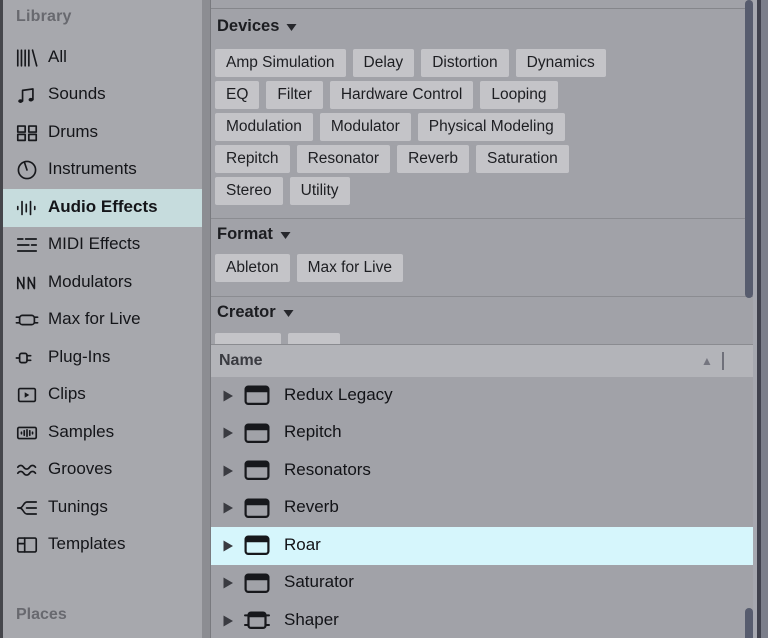 The height and width of the screenshot is (638, 768). I want to click on tag-row: Ableton Max for Live, so click(486, 268).